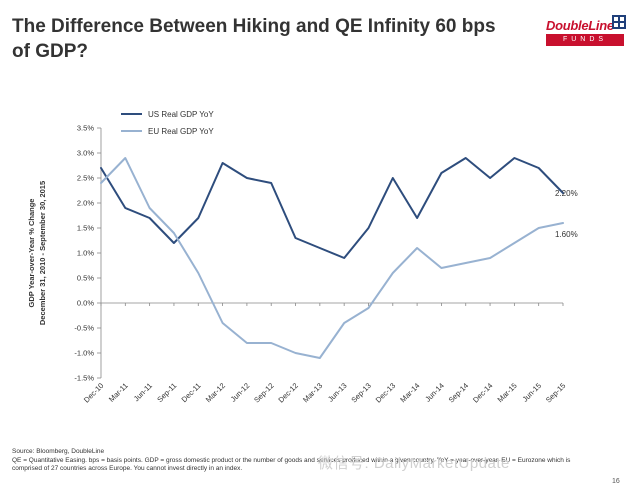 The height and width of the screenshot is (496, 640). Describe the element at coordinates (566, 234) in the screenshot. I see `eu-end-label: 1.60%` at that location.